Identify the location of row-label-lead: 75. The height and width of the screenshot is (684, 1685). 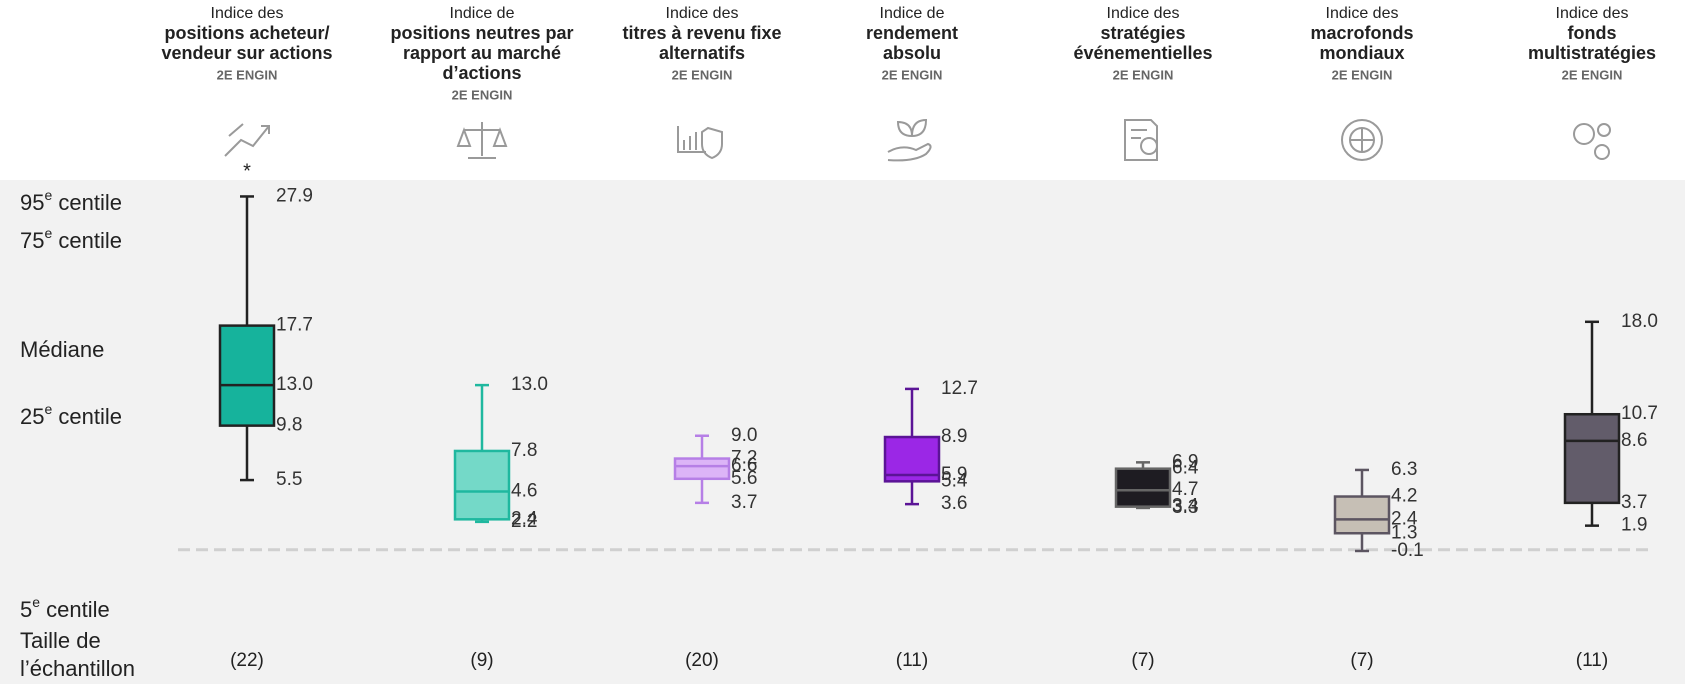
(32, 240).